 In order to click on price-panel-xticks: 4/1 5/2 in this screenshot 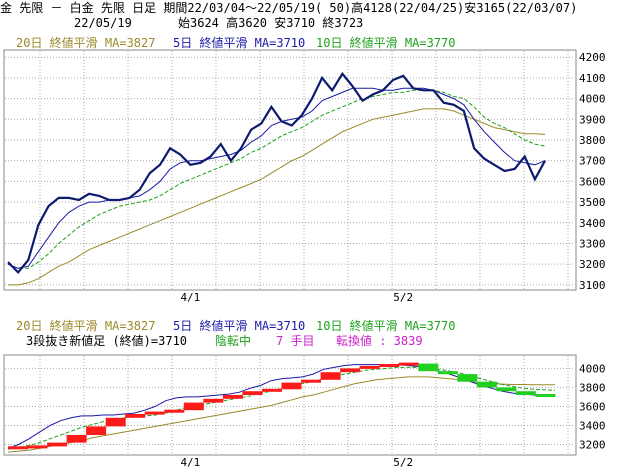, I will do `click(296, 297)`.